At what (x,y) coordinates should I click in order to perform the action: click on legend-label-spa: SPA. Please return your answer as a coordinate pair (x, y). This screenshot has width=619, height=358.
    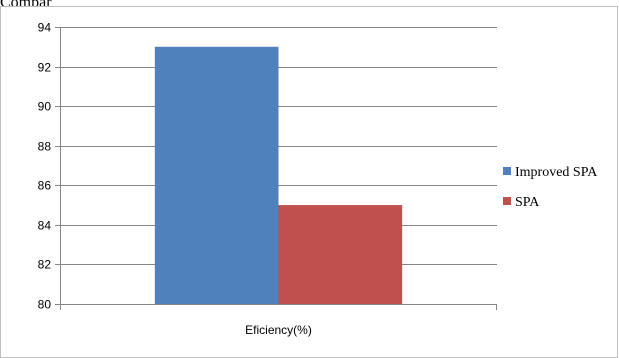
    Looking at the image, I should click on (527, 202).